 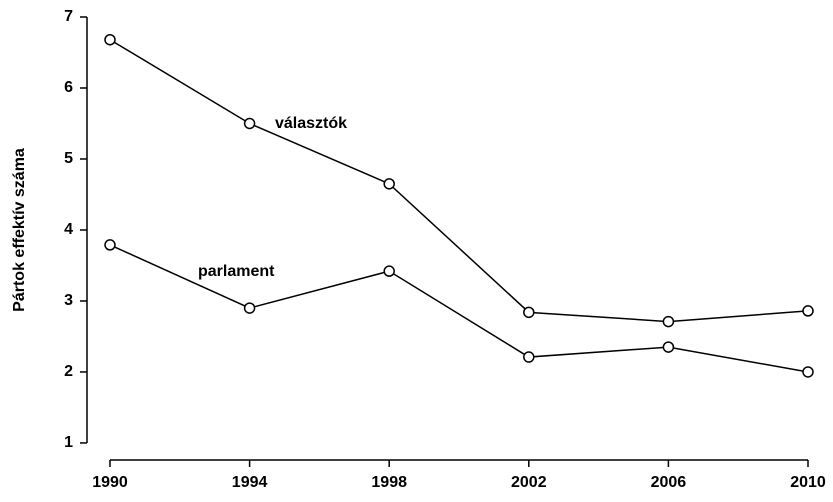 I want to click on series-label: parlament, so click(x=236, y=271).